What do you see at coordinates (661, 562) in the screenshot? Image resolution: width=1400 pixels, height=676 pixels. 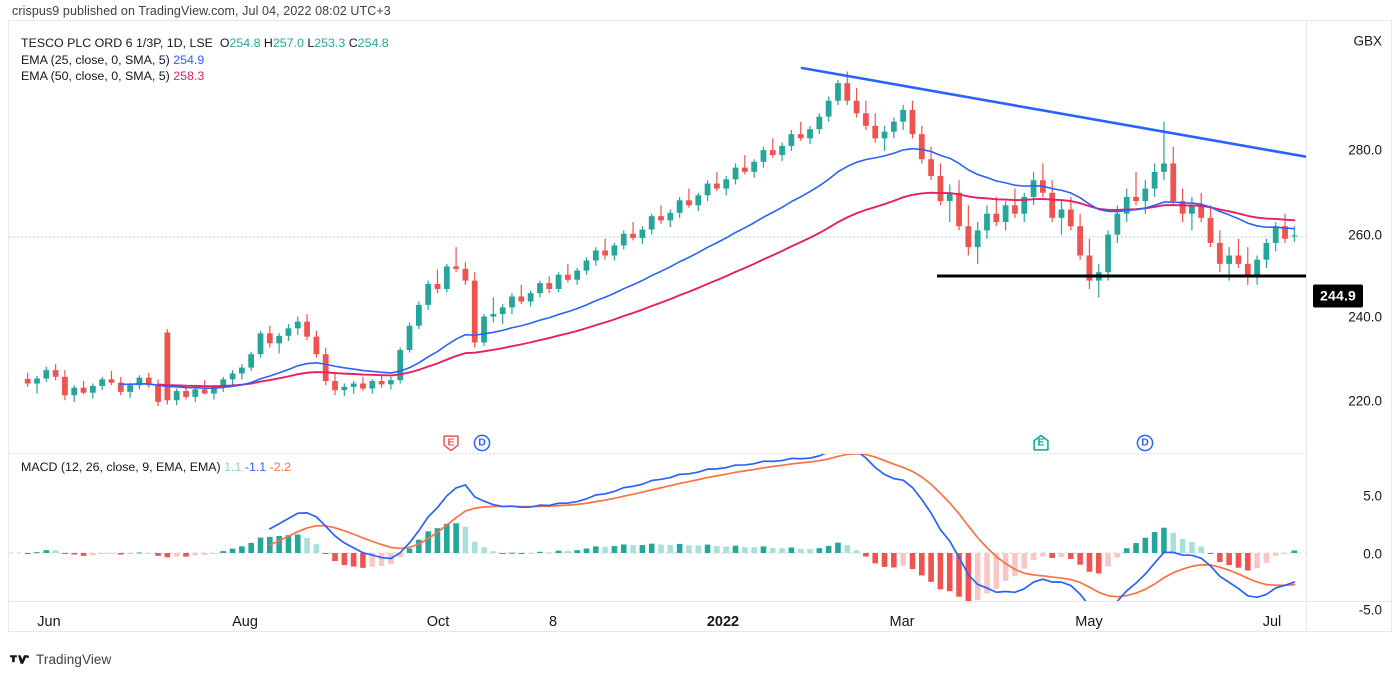 I see `macd-histogram` at bounding box center [661, 562].